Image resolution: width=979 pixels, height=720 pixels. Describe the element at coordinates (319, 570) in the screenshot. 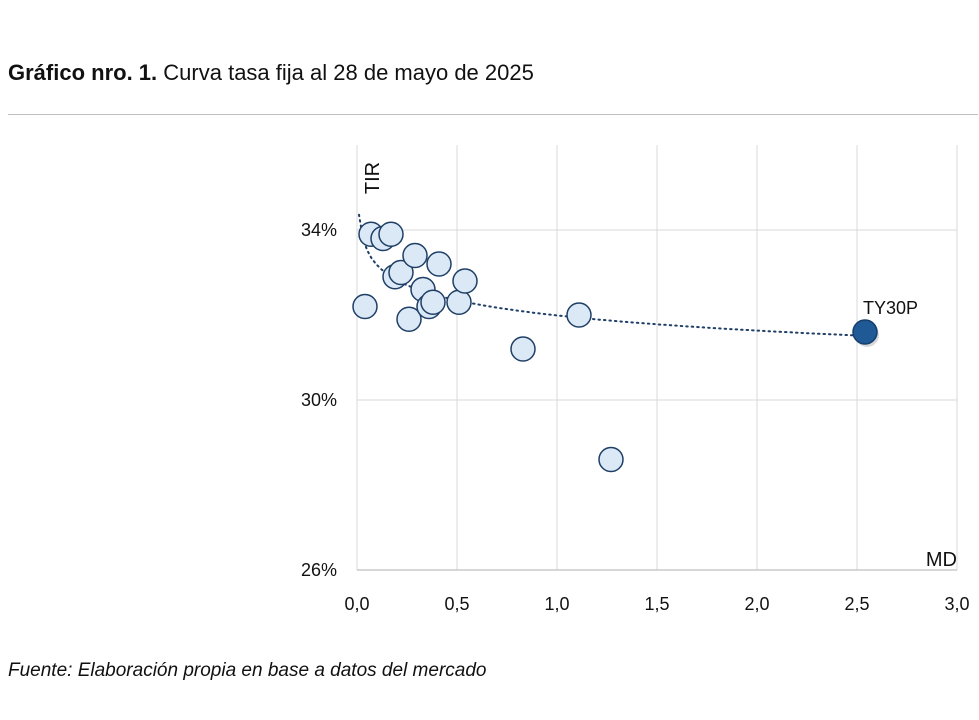

I see `y-tick-label: 26%` at that location.